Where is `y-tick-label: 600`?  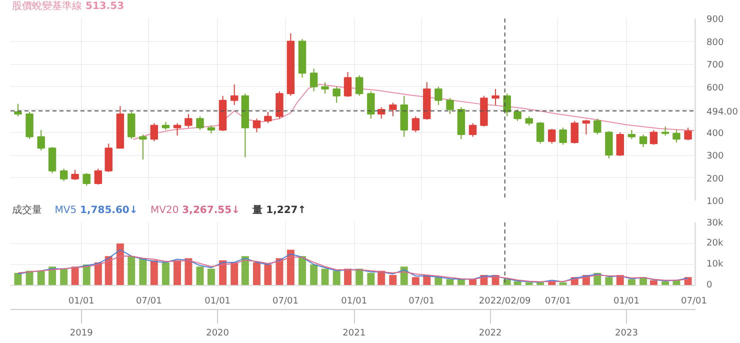 y-tick-label: 600 is located at coordinates (715, 88).